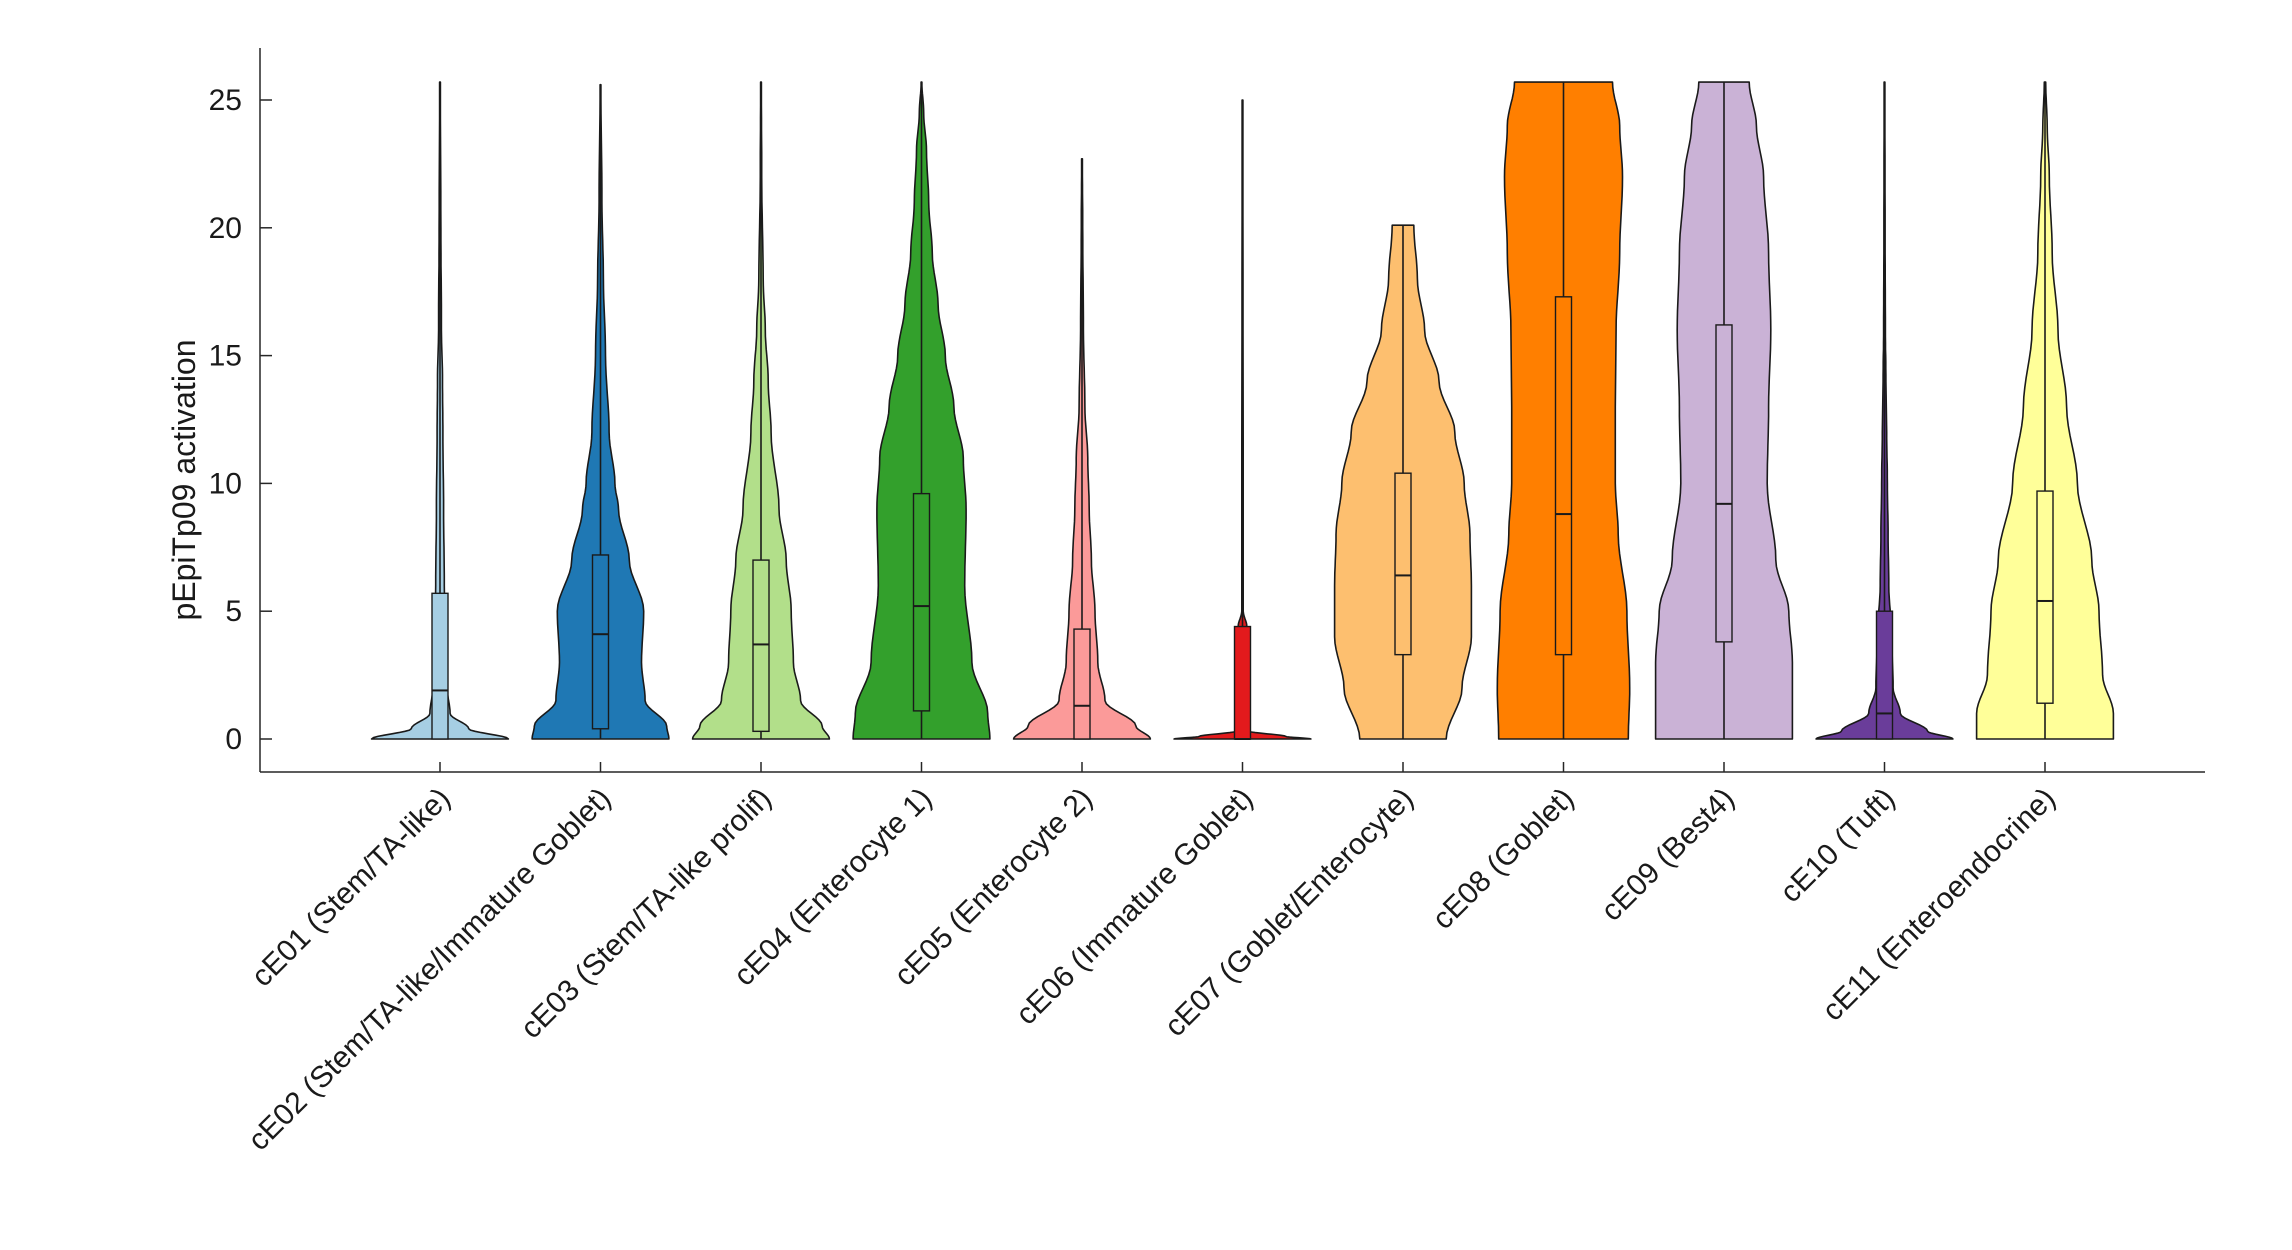 Image resolution: width=2292 pixels, height=1250 pixels. Describe the element at coordinates (233, 739) in the screenshot. I see `y-tick-label: 0` at that location.